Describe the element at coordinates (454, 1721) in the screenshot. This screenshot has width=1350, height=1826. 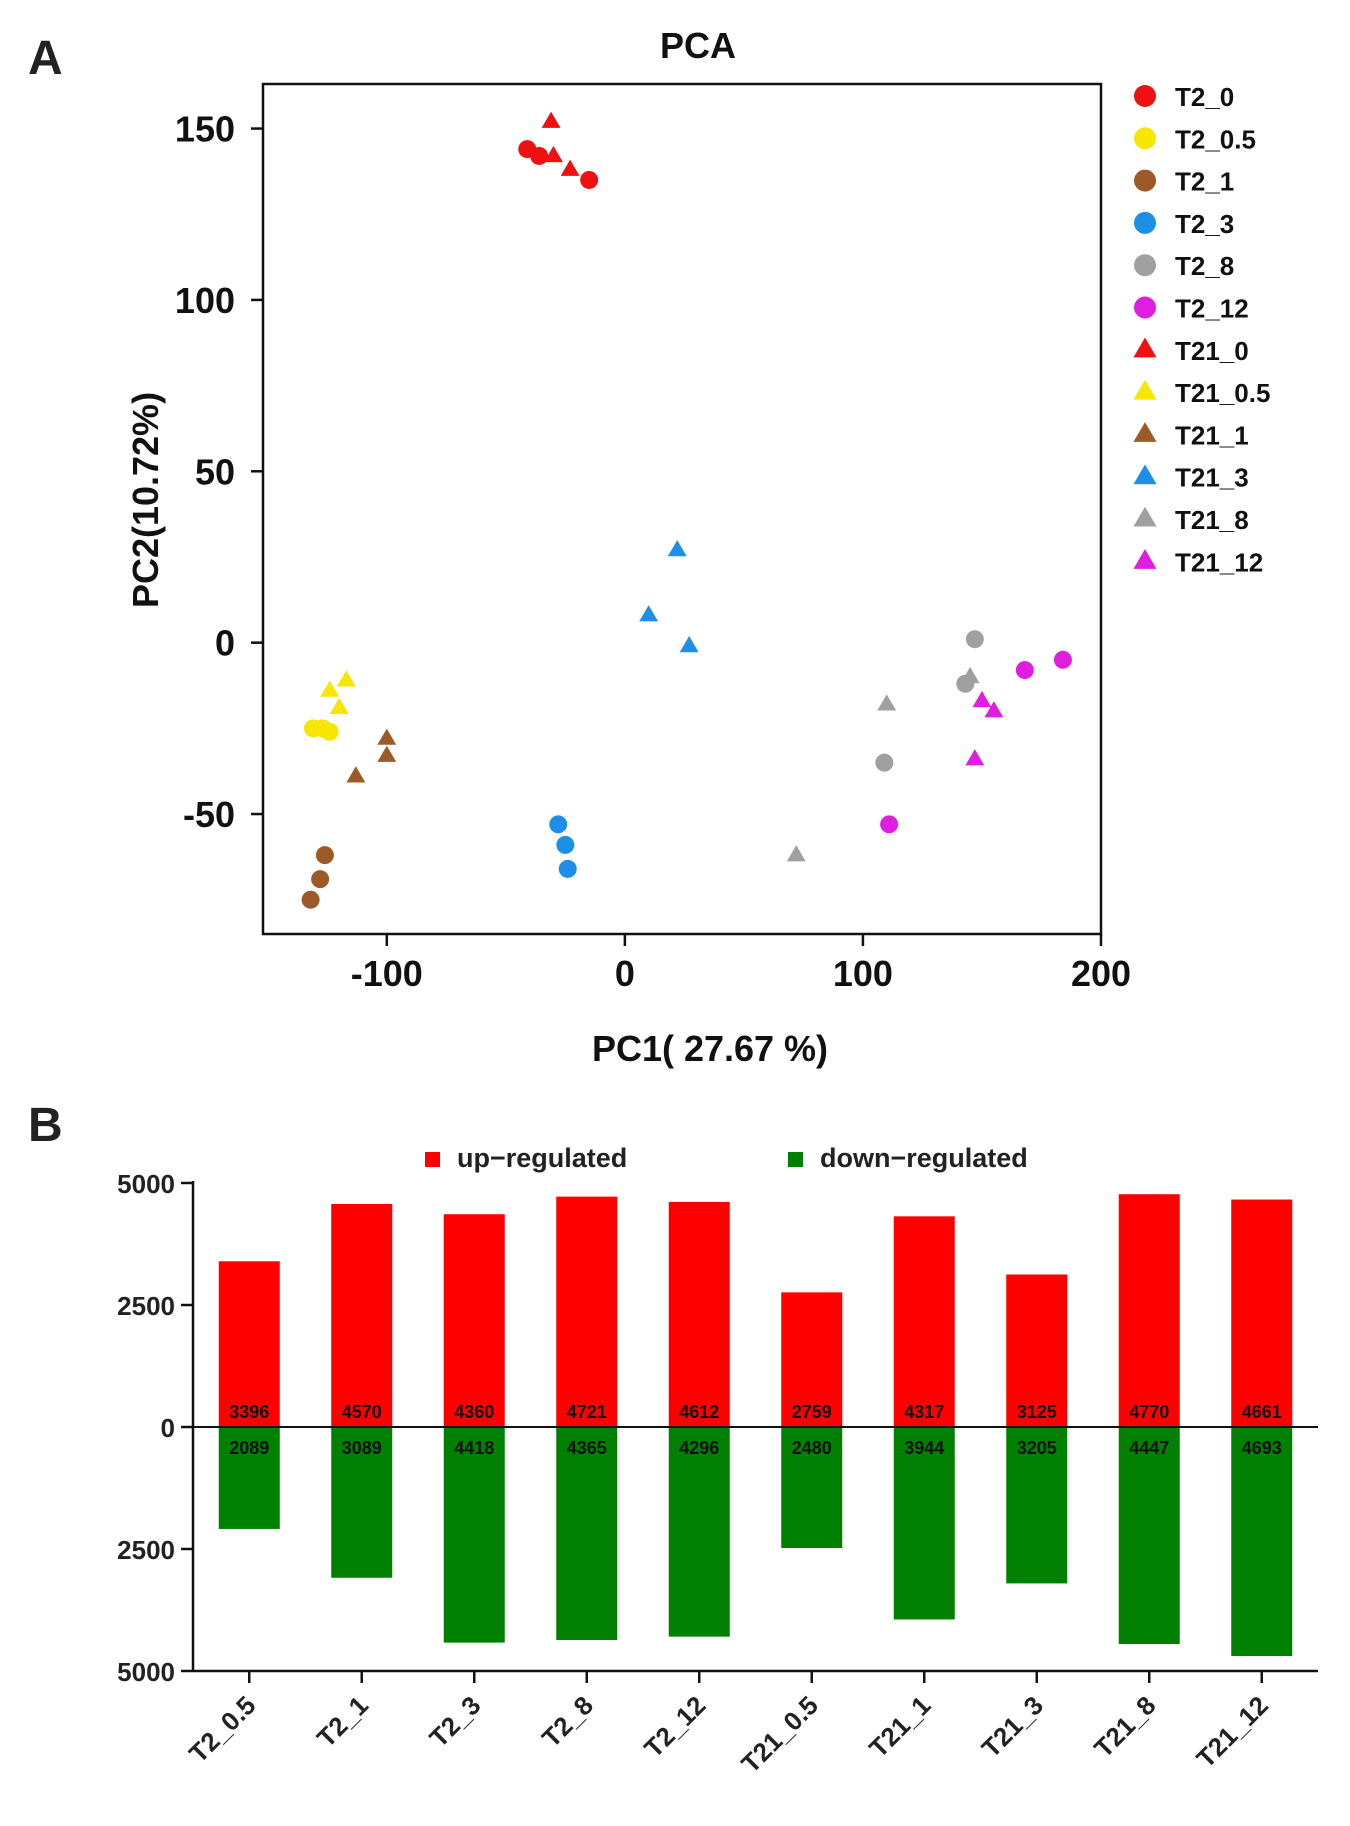
I see `bar-x-tick-label: T2_3` at that location.